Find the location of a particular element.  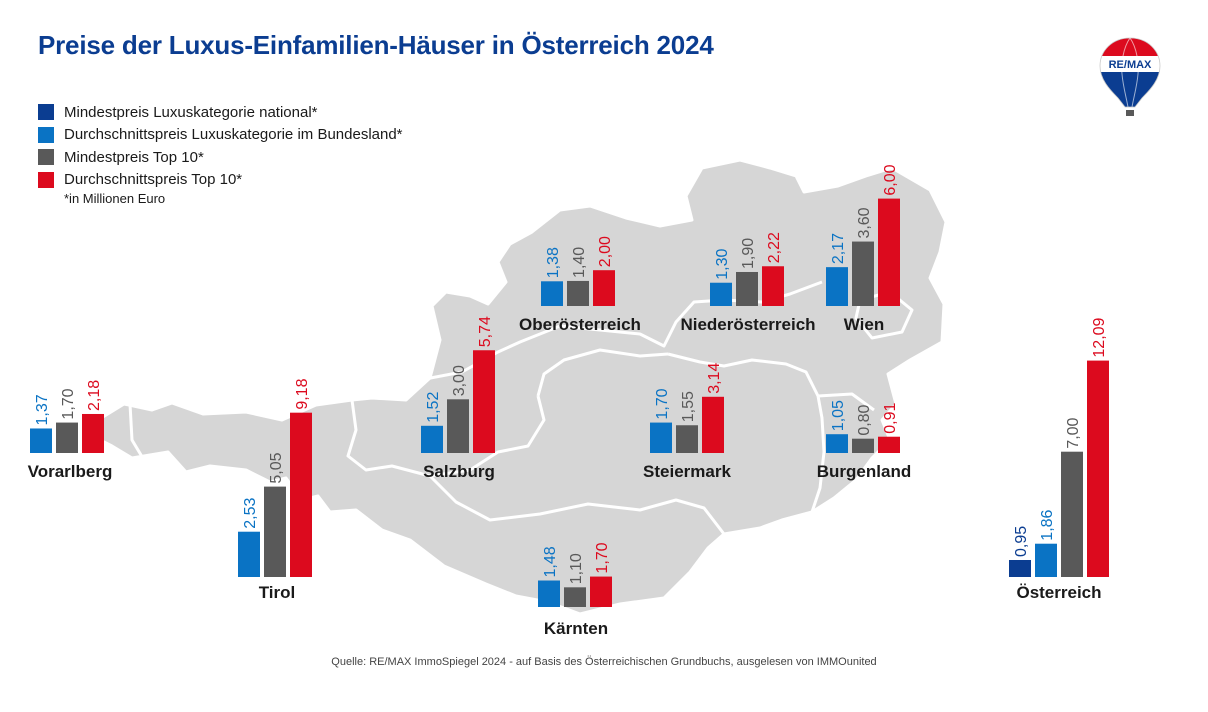

legend-label: Durchschnittspreis Top 10* is located at coordinates (153, 180).